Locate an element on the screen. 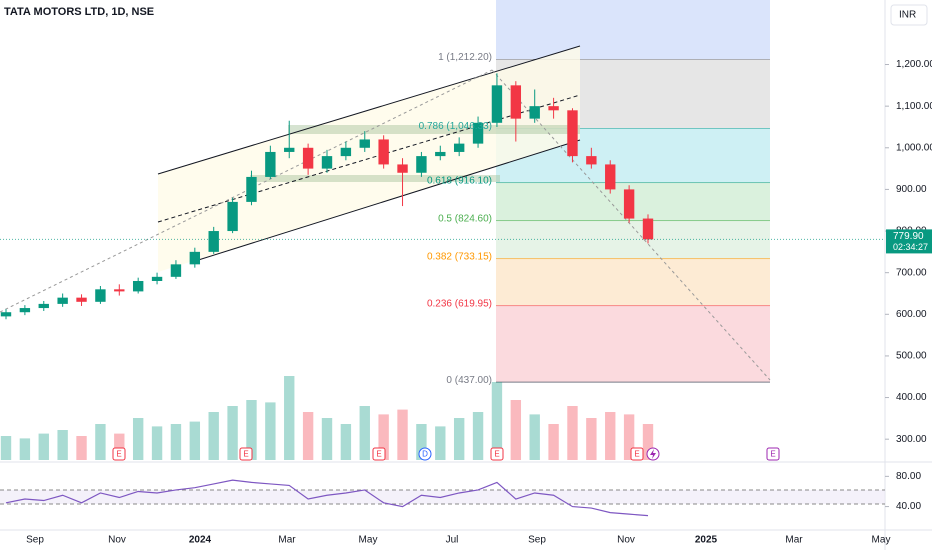  currency: INR is located at coordinates (907, 15).